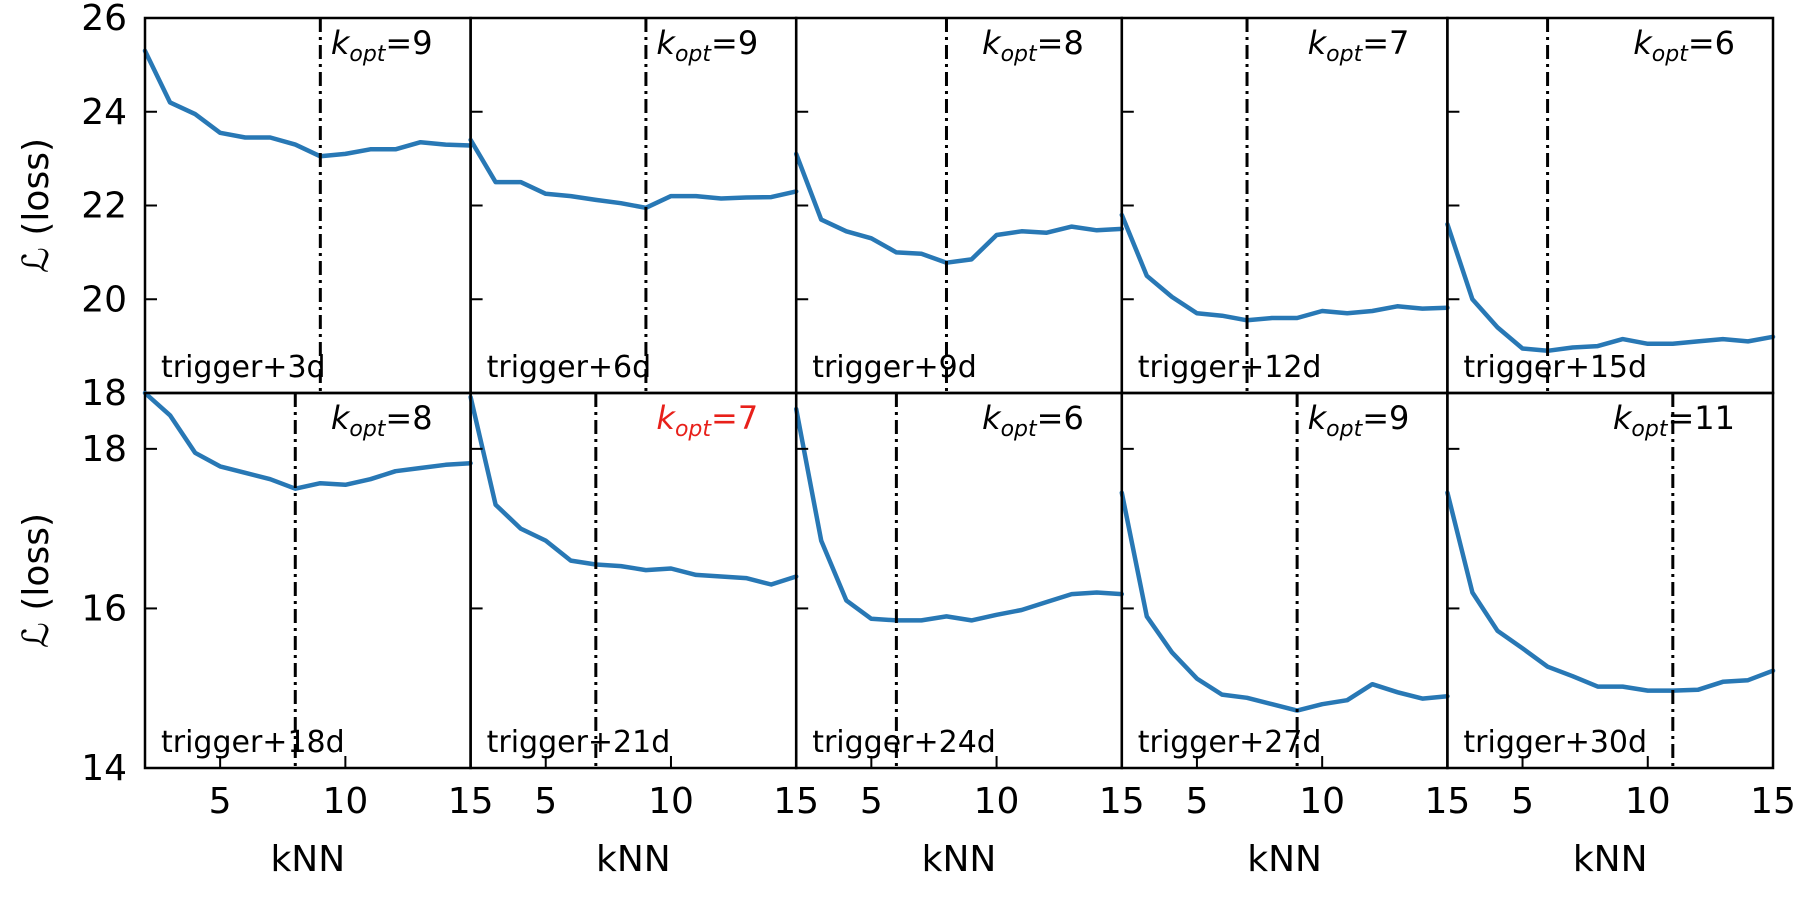  I want to click on panel-trigger-label: trigger+3d, so click(243, 367).